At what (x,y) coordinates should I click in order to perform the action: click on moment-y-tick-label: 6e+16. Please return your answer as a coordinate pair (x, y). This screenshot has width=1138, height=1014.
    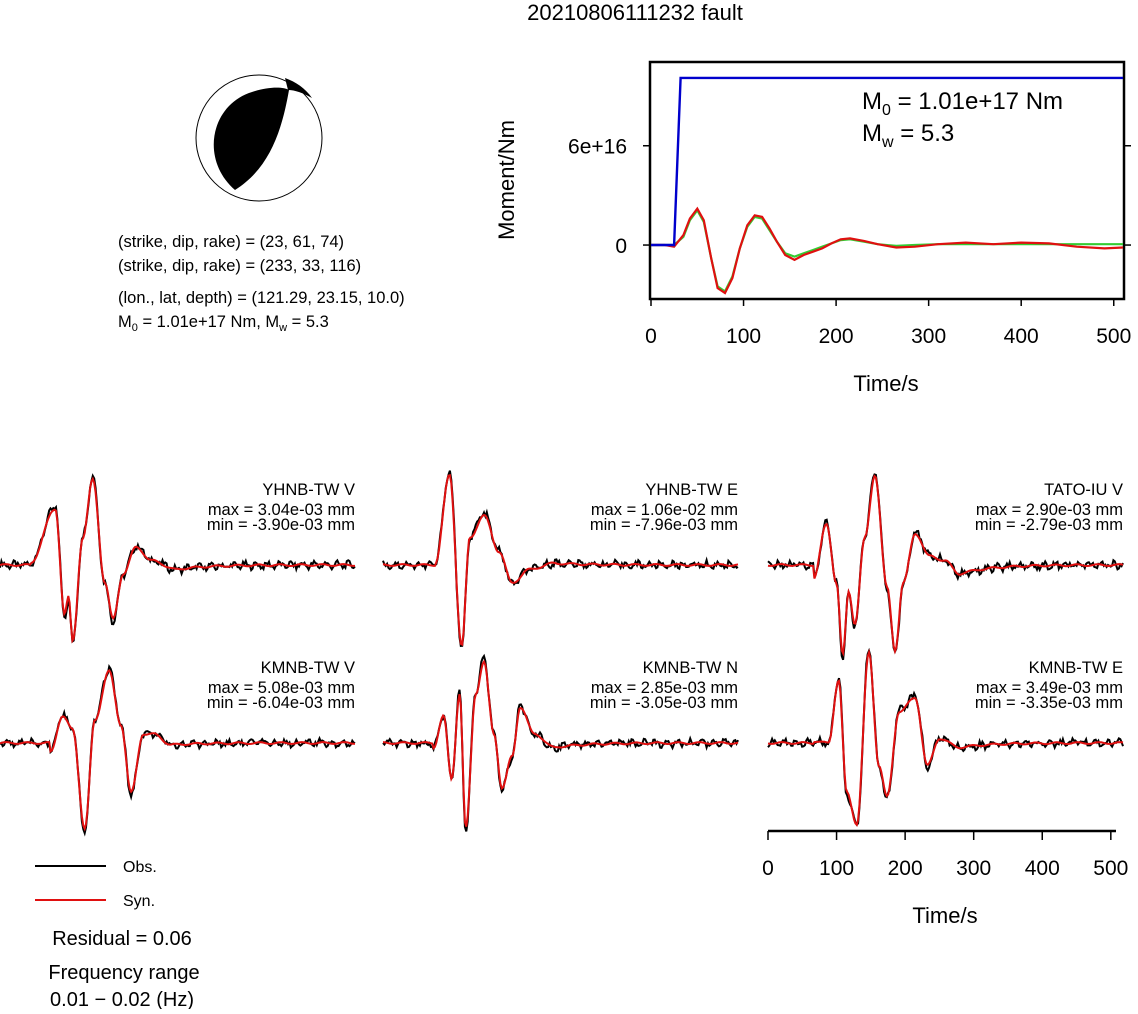
    Looking at the image, I should click on (597, 147).